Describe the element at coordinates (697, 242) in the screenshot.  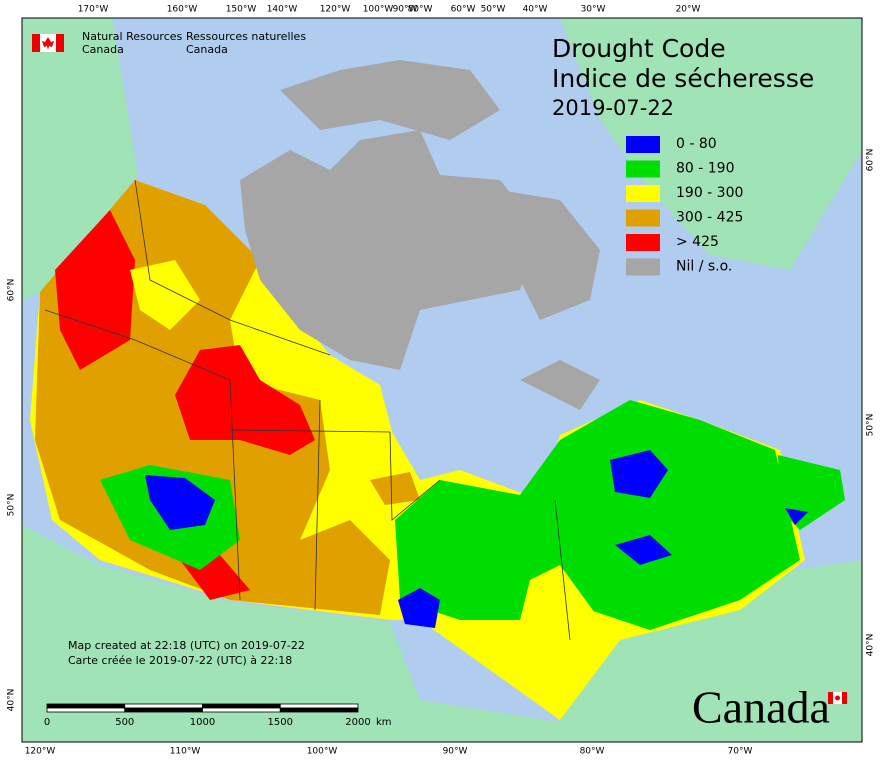
I see `legend-label: > 425` at that location.